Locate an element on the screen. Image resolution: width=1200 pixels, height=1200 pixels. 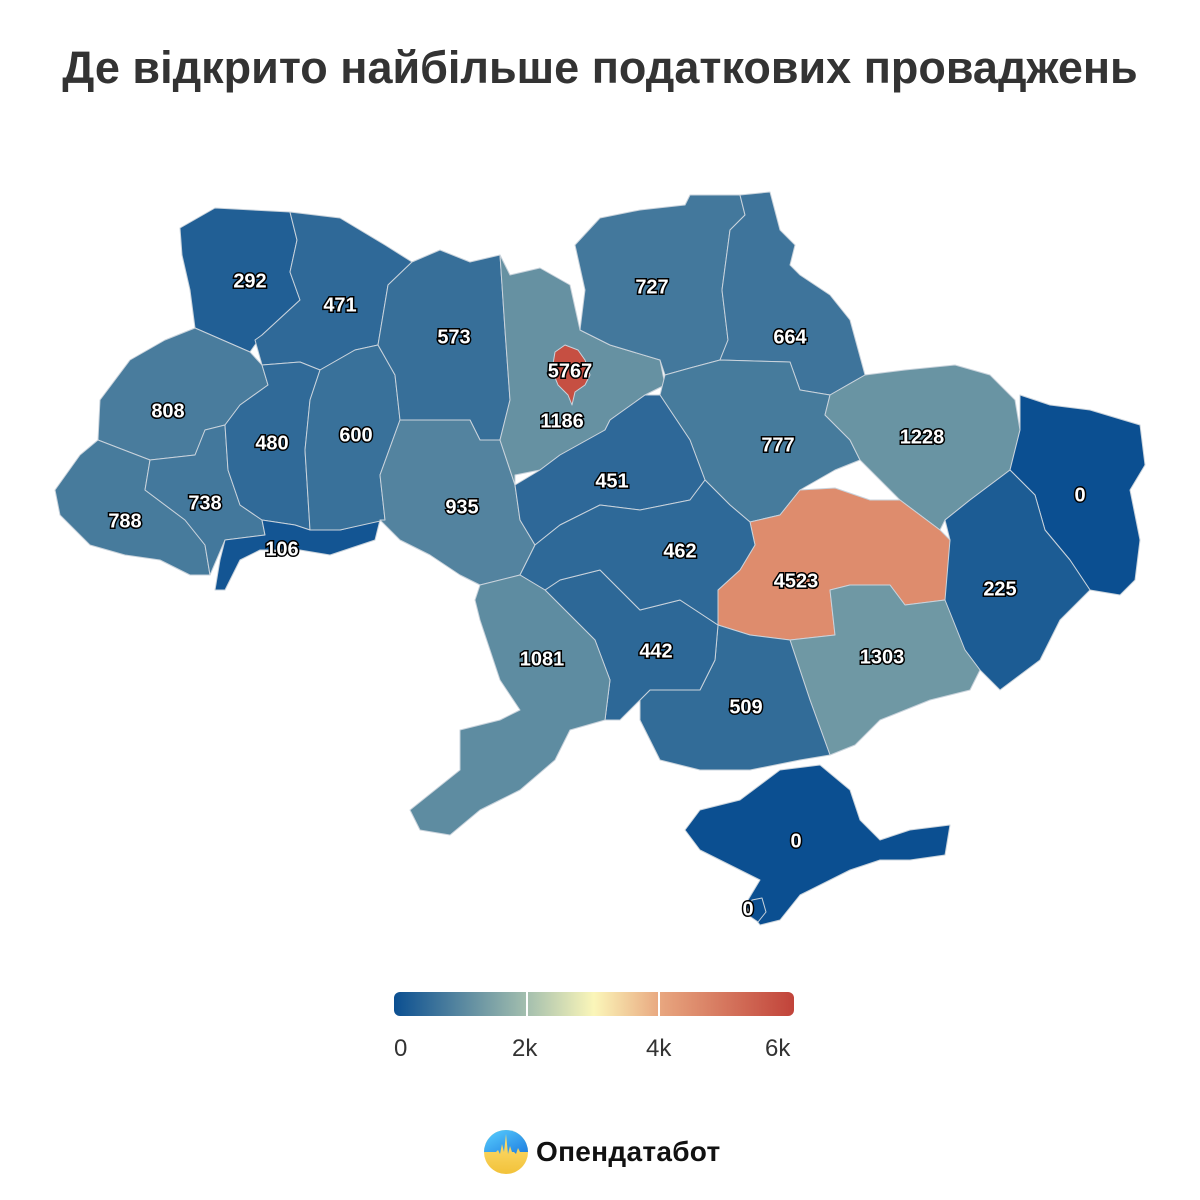
region-label-kherson: 509 is located at coordinates (745, 707).